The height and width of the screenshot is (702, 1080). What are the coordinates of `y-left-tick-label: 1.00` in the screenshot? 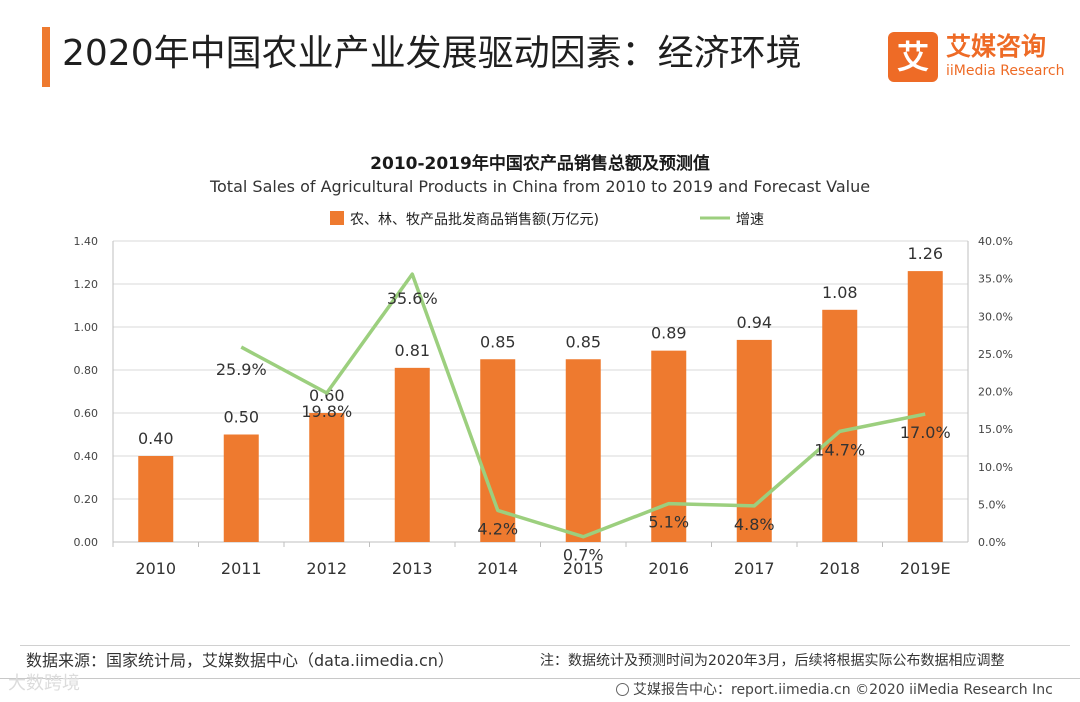 It's located at (86, 327).